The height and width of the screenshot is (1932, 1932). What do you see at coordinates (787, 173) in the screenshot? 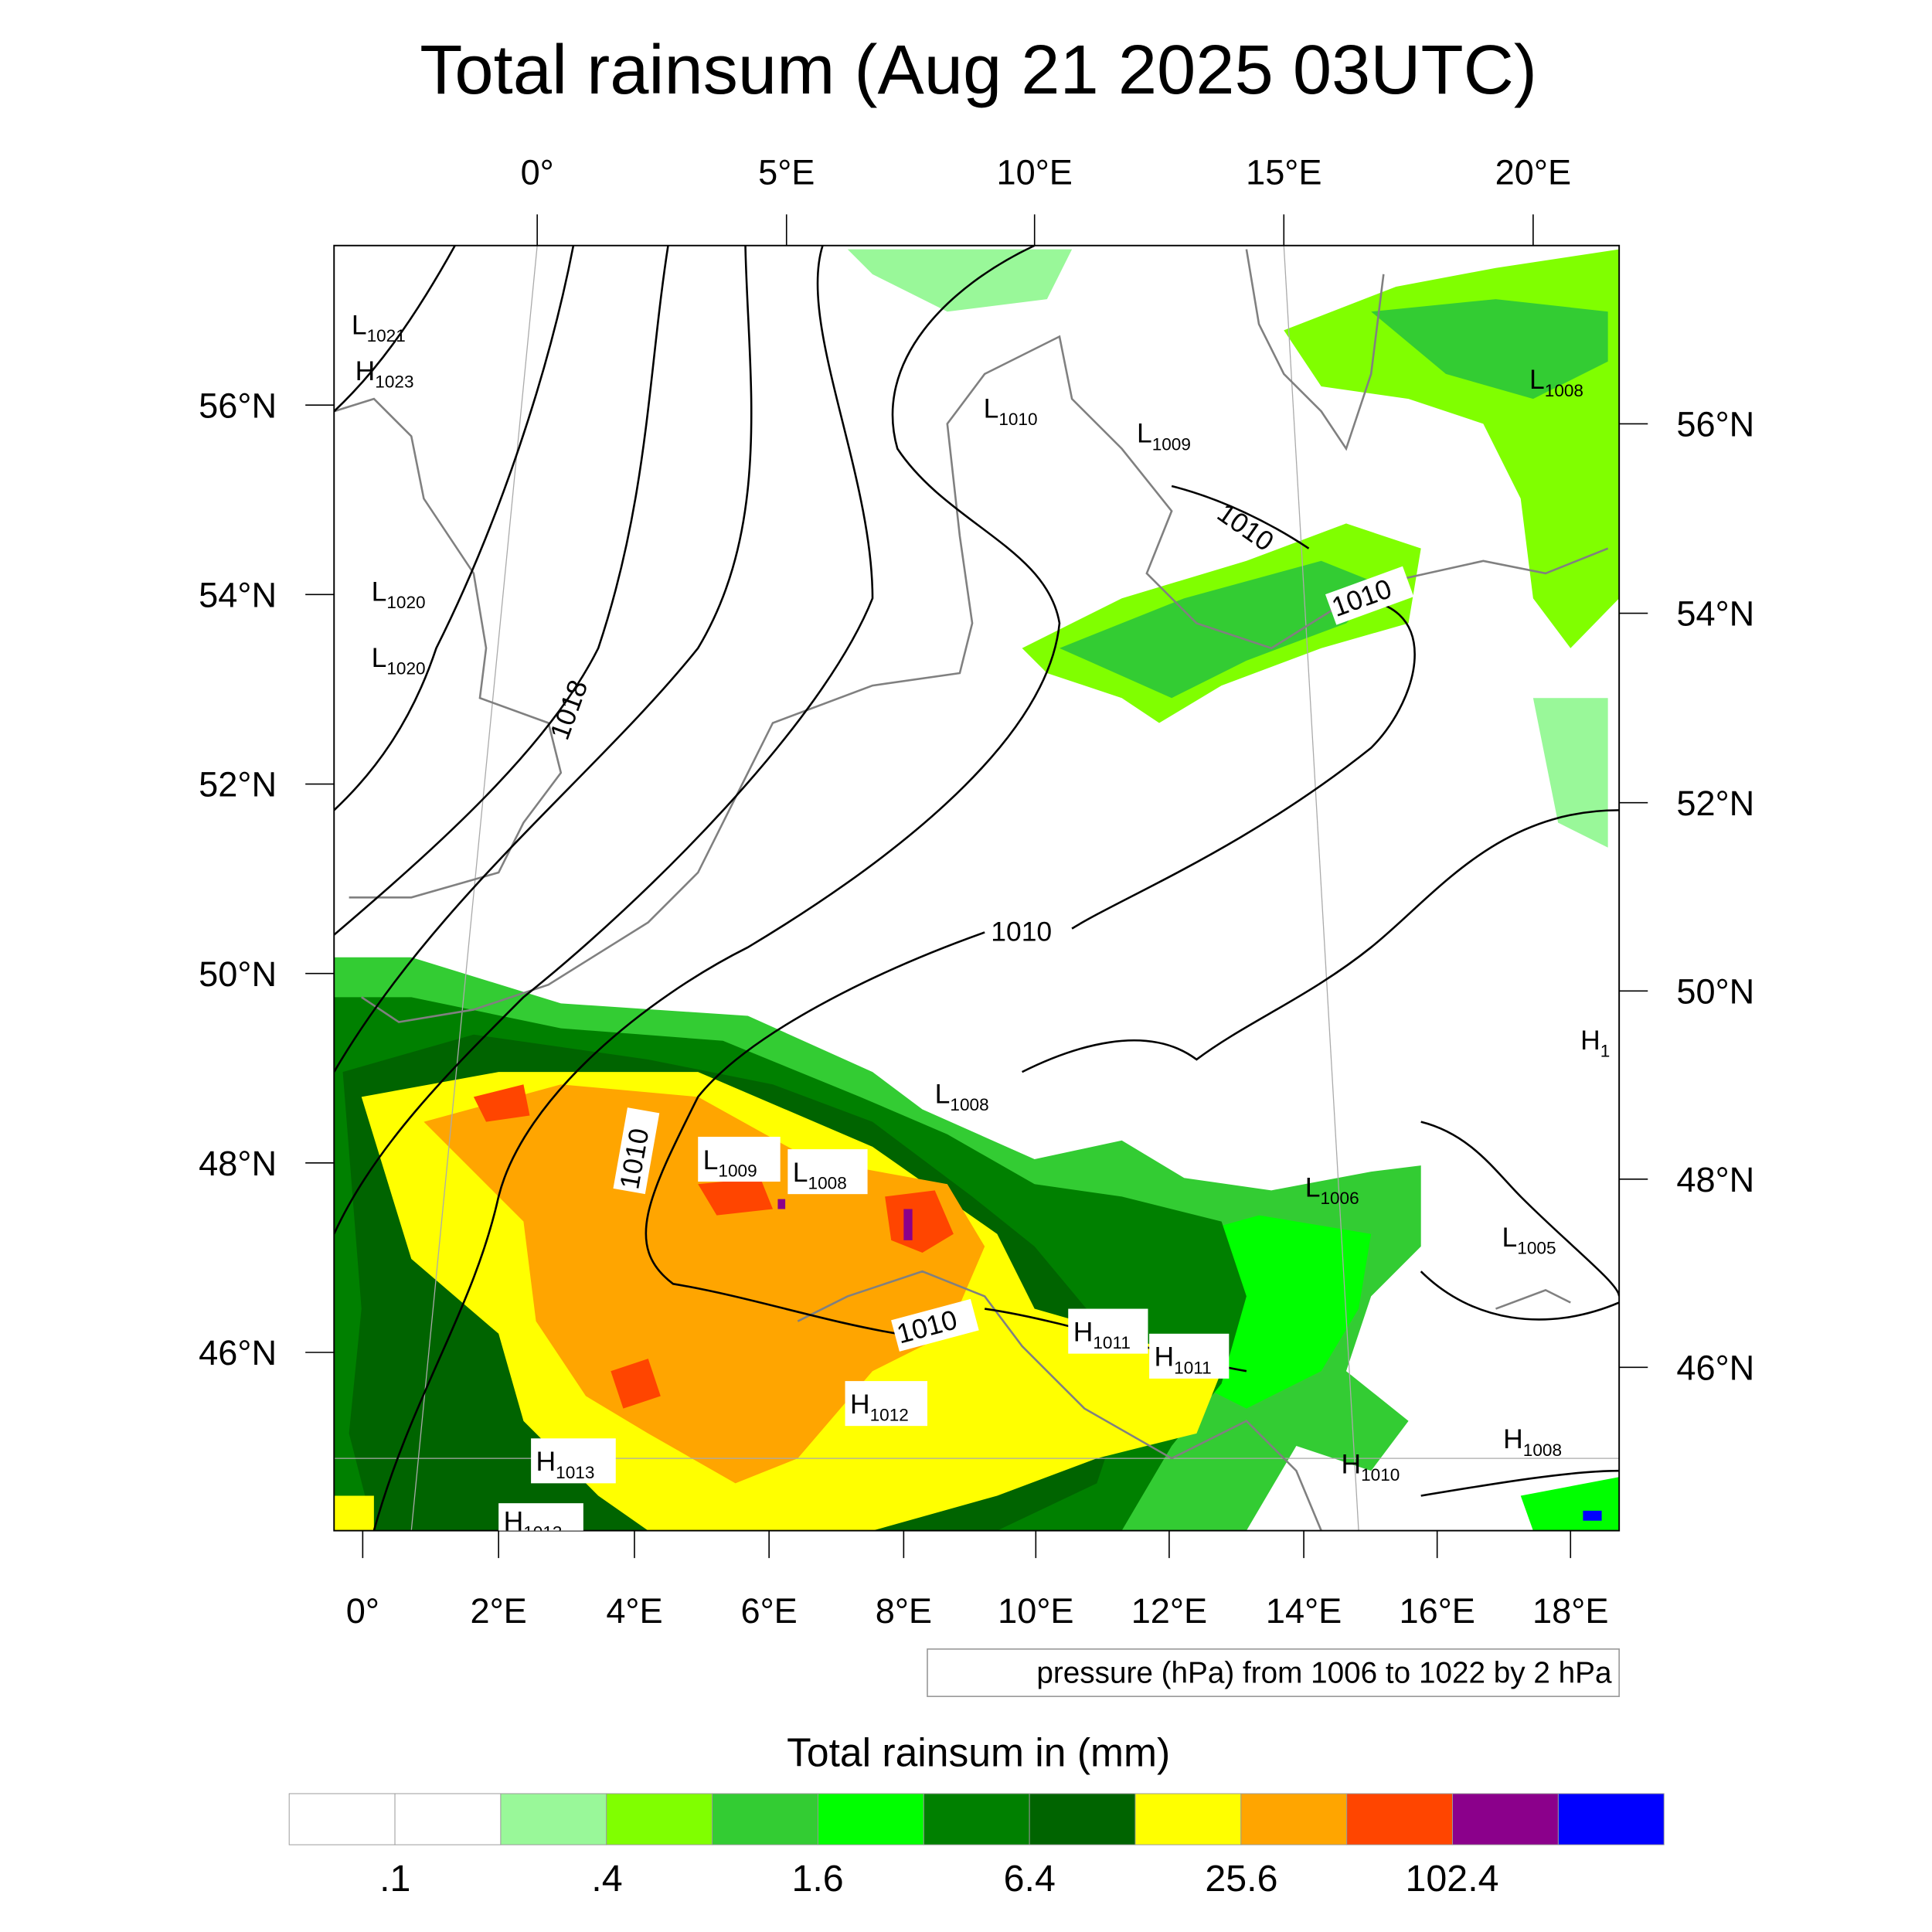
I see `top-lon-tick: 5°E` at bounding box center [787, 173].